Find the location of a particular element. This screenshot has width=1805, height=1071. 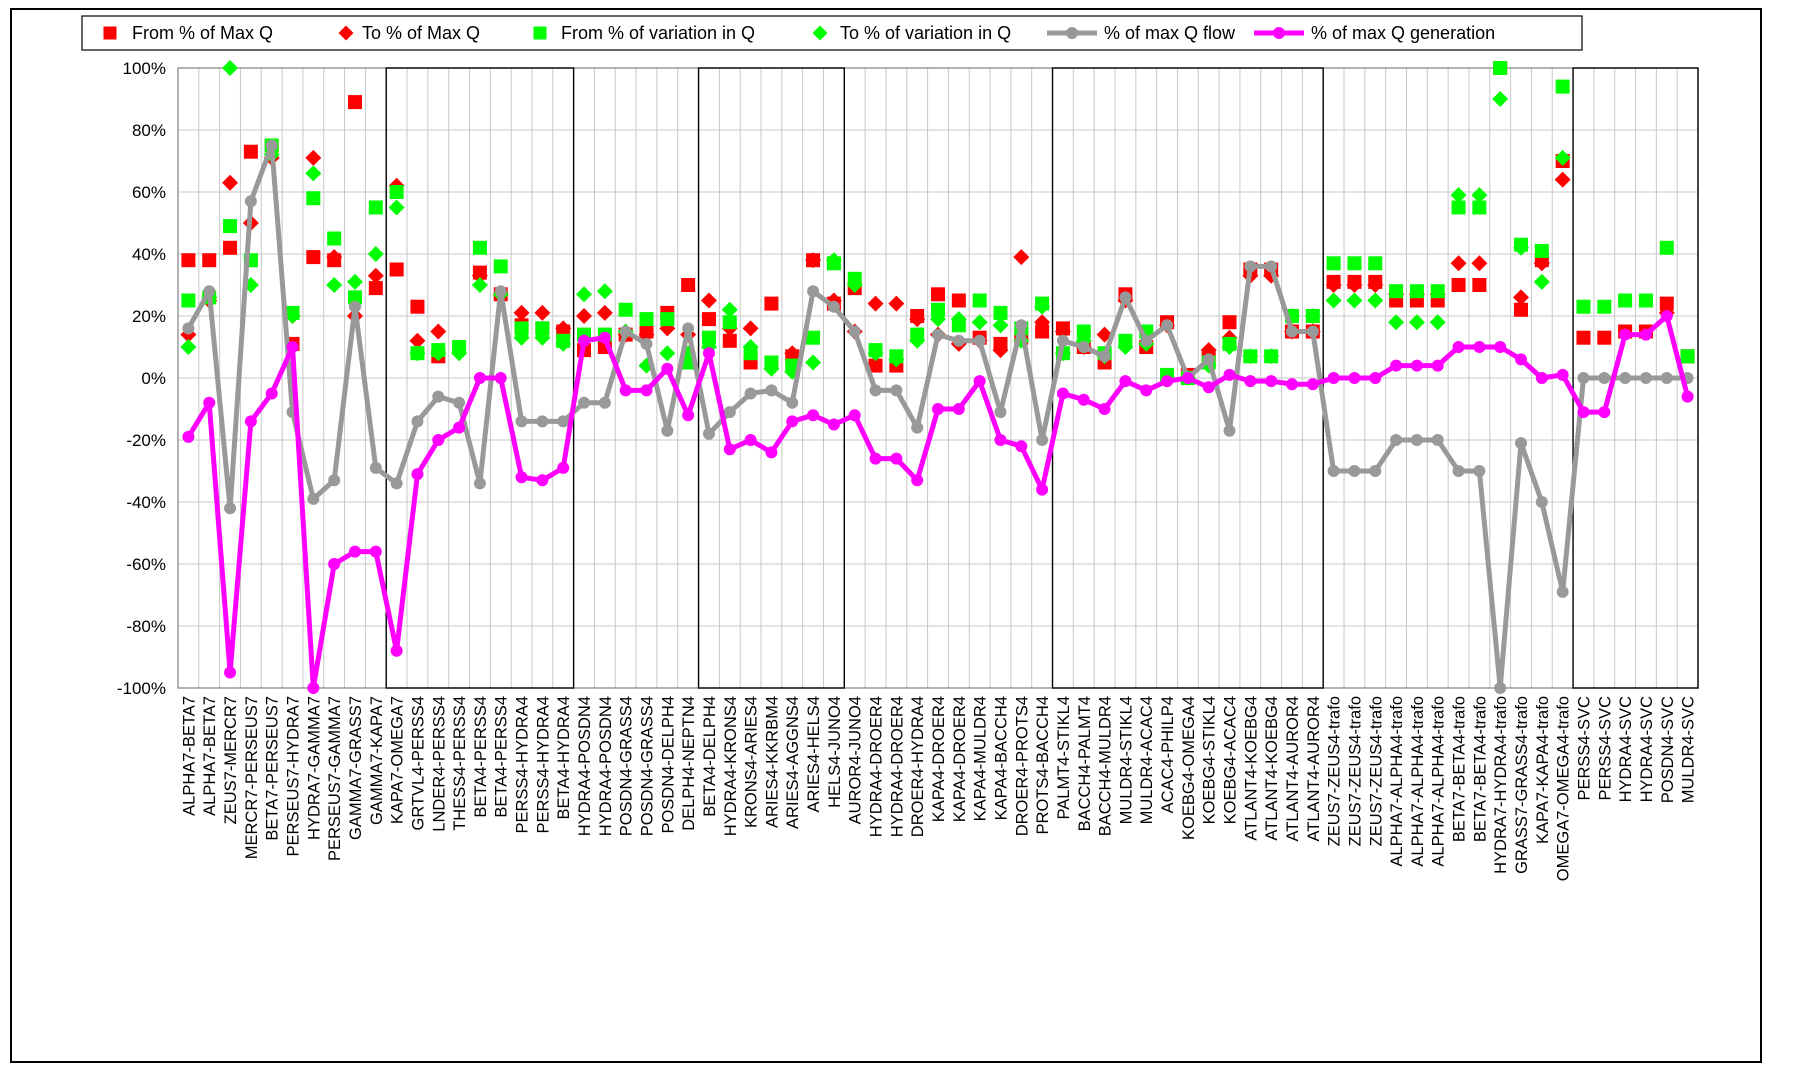

x-tick-label: PERSS4-SVC is located at coordinates (1605, 748).